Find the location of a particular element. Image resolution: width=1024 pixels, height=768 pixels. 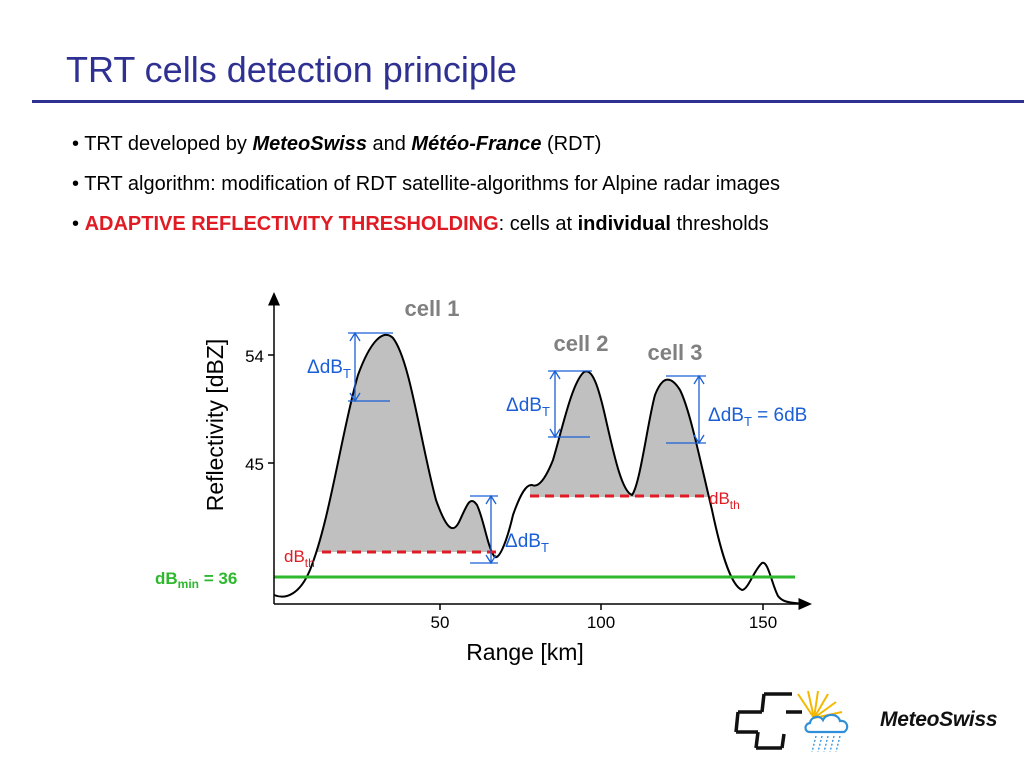

y-tick-label-54: 54 is located at coordinates (254, 356).